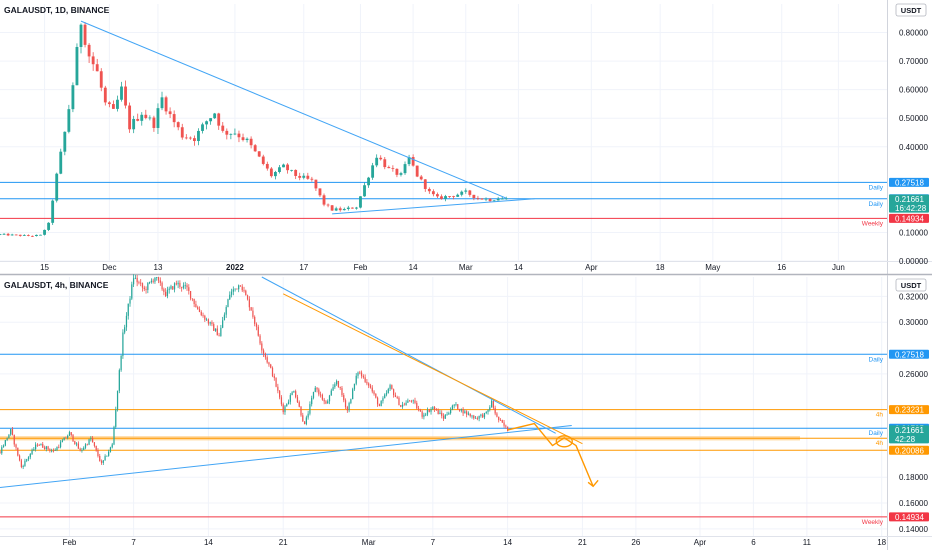 This screenshot has height=555, width=932. I want to click on time-tick-label: 26, so click(635, 542).